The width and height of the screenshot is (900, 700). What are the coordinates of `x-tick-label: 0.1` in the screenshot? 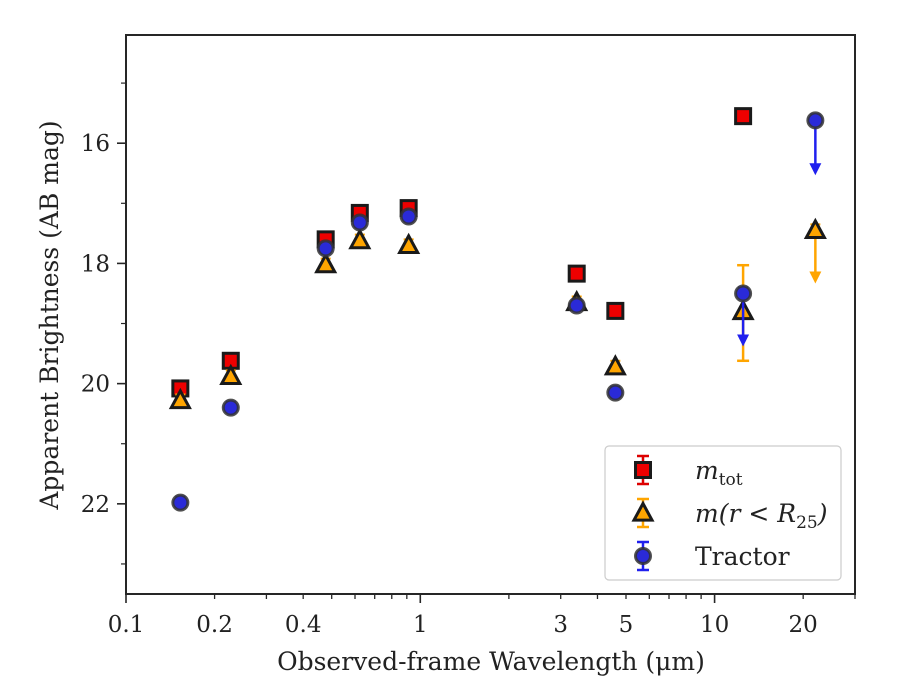 It's located at (126, 625).